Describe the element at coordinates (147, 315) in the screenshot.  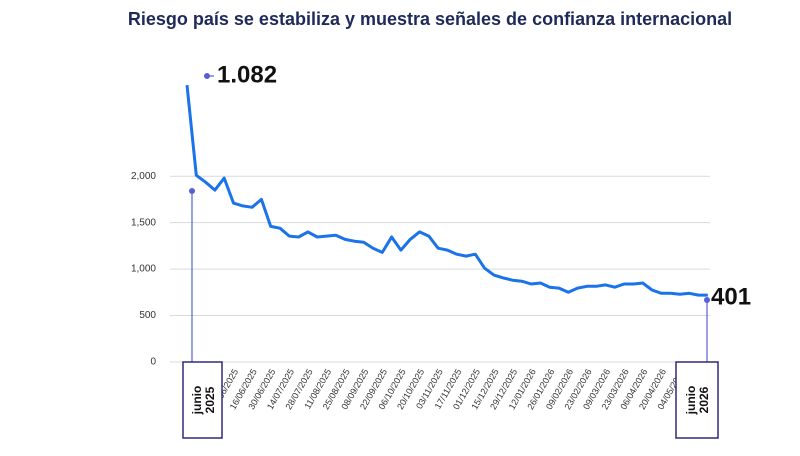
I see `y-tick-label: 500` at that location.